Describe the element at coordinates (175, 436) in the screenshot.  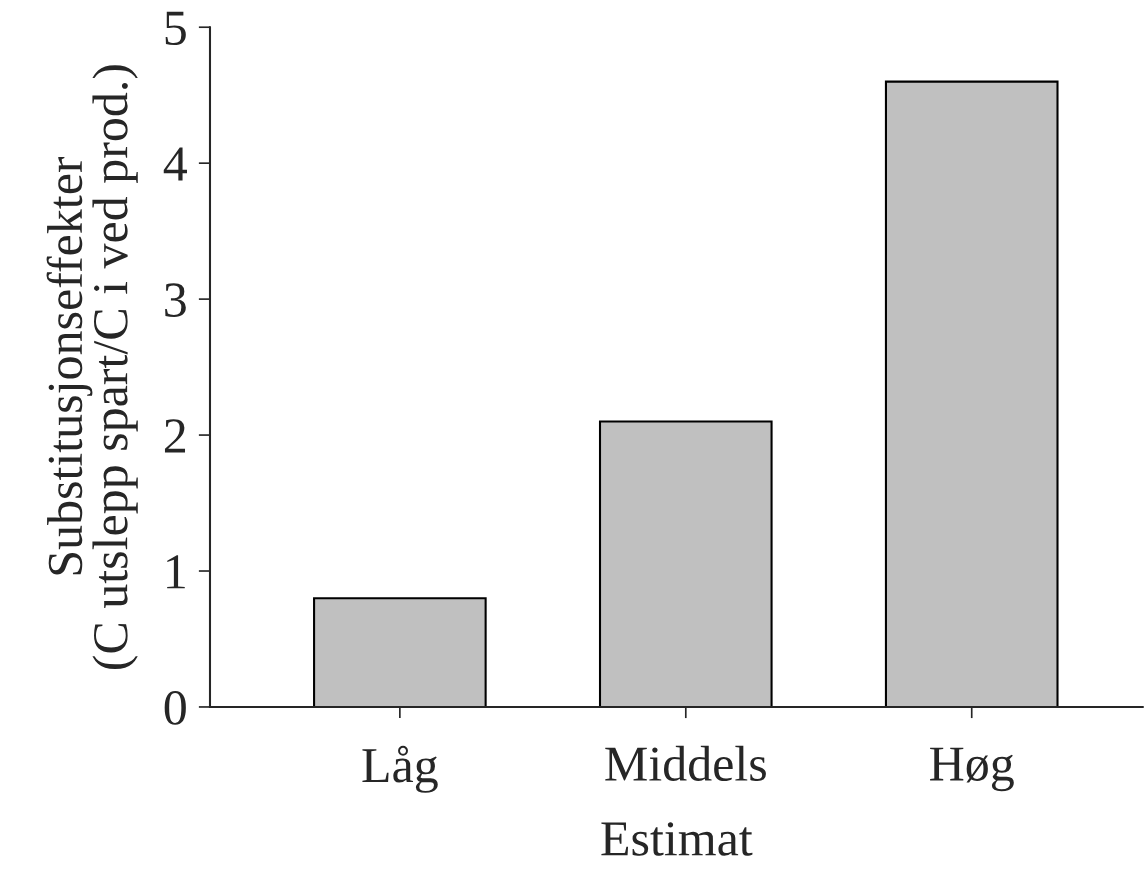
I see `y-tick-label: 2` at that location.